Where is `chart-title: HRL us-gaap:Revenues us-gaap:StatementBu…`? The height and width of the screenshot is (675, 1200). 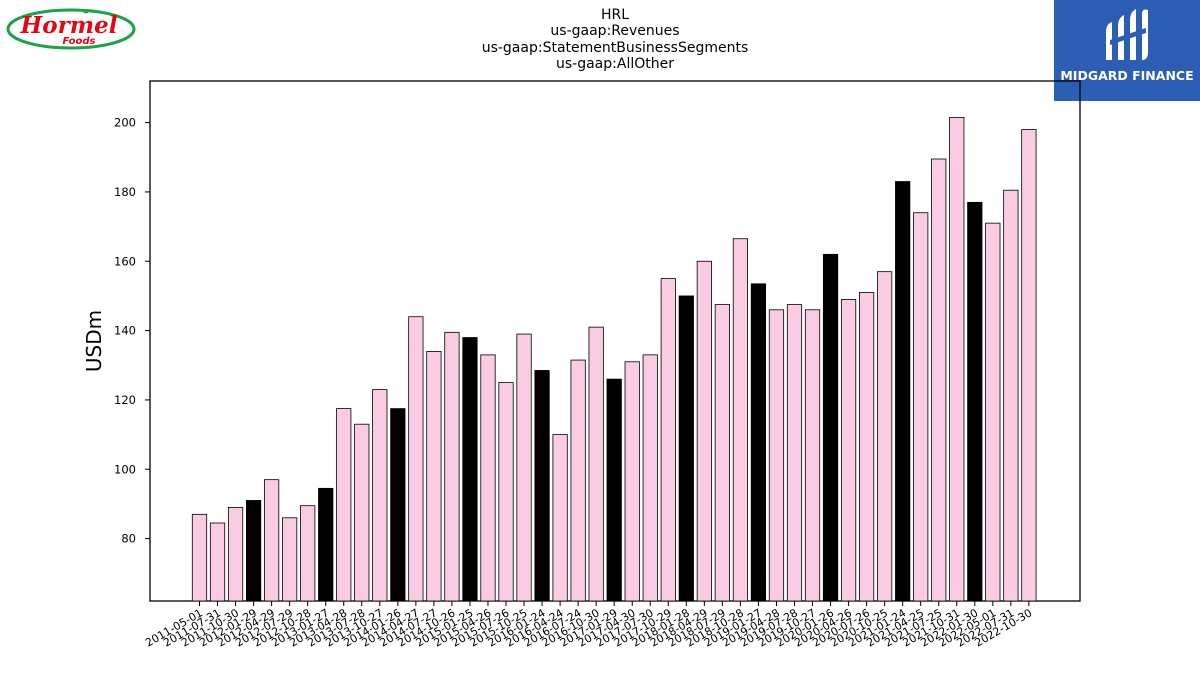
chart-title: HRL us-gaap:Revenues us-gaap:StatementBu… is located at coordinates (615, 39).